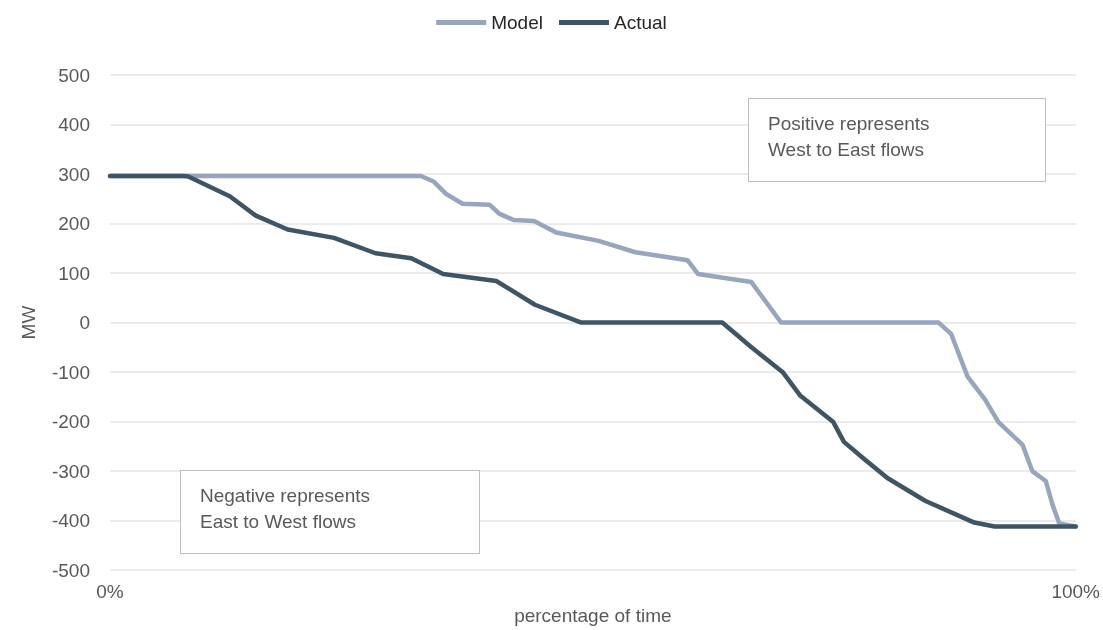 Image resolution: width=1103 pixels, height=630 pixels. What do you see at coordinates (330, 512) in the screenshot?
I see `note-box: Negative represents East to West flows` at bounding box center [330, 512].